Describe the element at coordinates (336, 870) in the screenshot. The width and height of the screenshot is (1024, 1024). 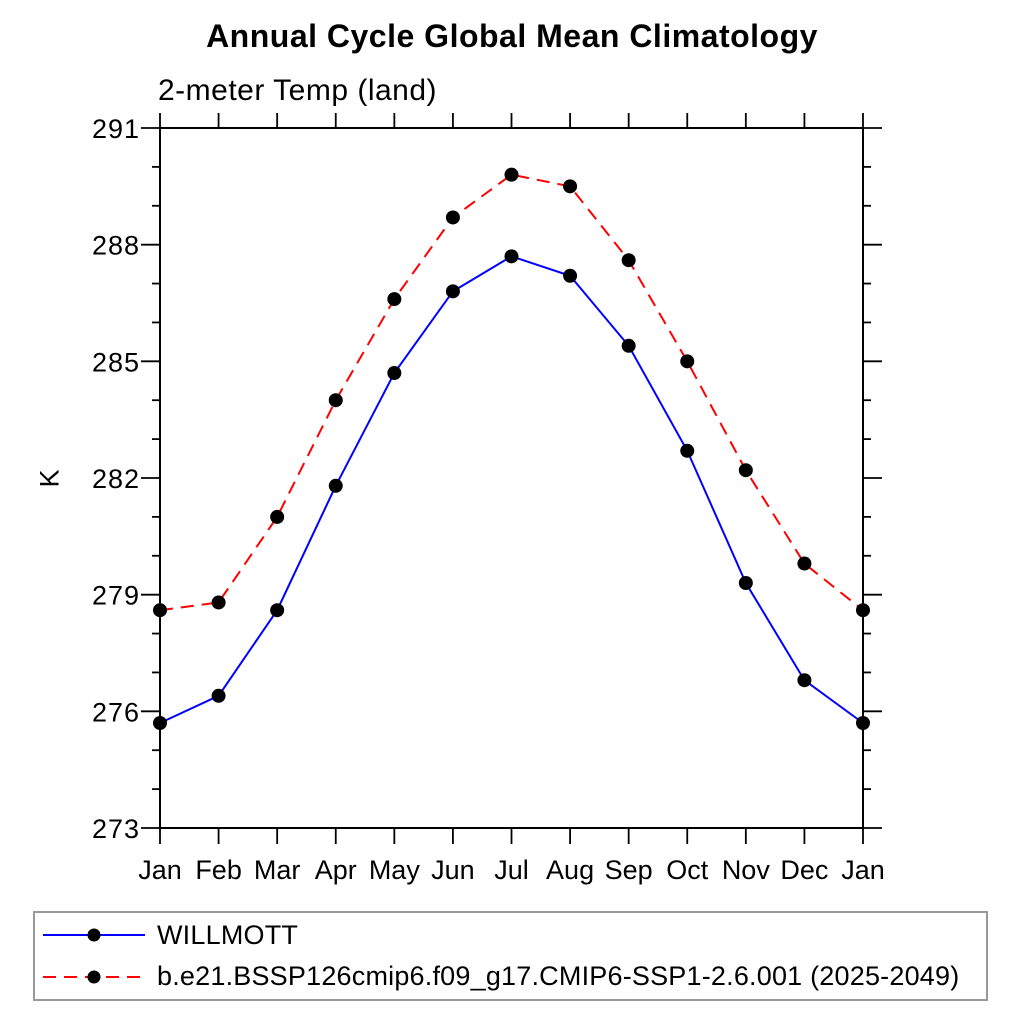
I see `x-tick-label: Apr` at that location.